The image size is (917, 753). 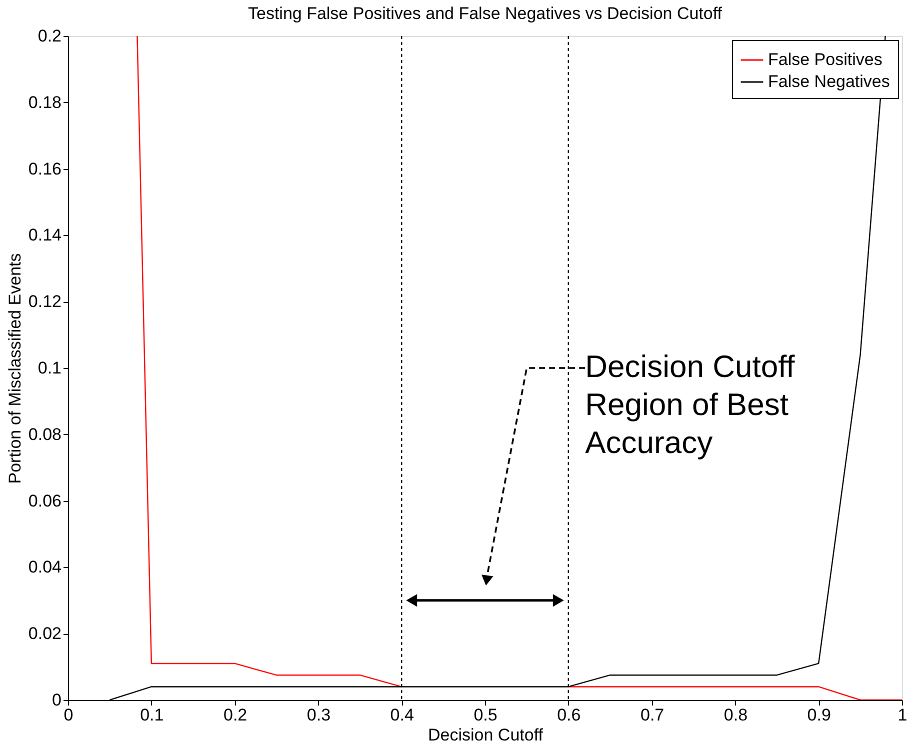 I want to click on x-tick-label: 0.1, so click(x=152, y=715).